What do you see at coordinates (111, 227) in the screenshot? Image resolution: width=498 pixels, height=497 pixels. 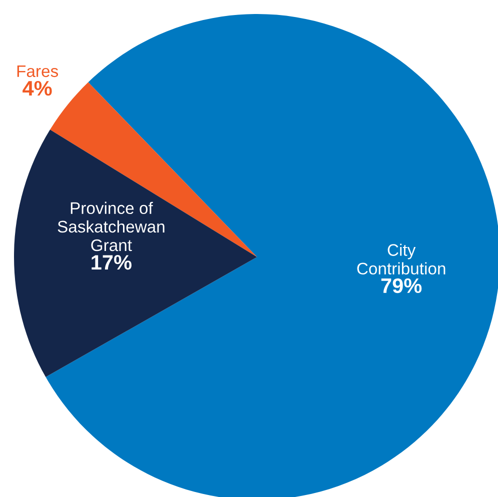 I see `slice-label: Province of Saskatchewan Grant` at bounding box center [111, 227].